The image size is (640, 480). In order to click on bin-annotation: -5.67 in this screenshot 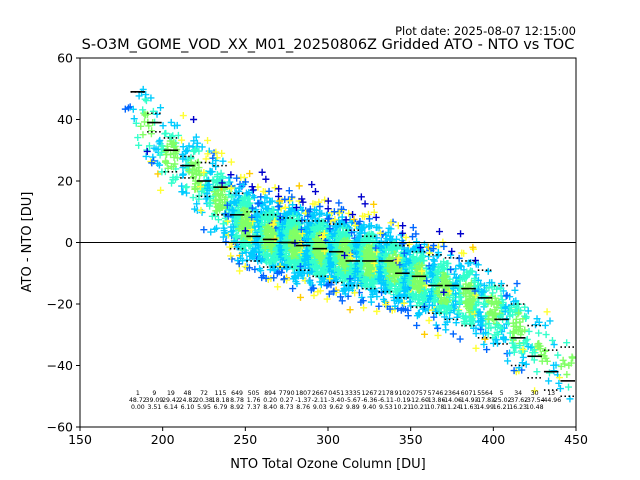, I will do `click(353, 400)`.